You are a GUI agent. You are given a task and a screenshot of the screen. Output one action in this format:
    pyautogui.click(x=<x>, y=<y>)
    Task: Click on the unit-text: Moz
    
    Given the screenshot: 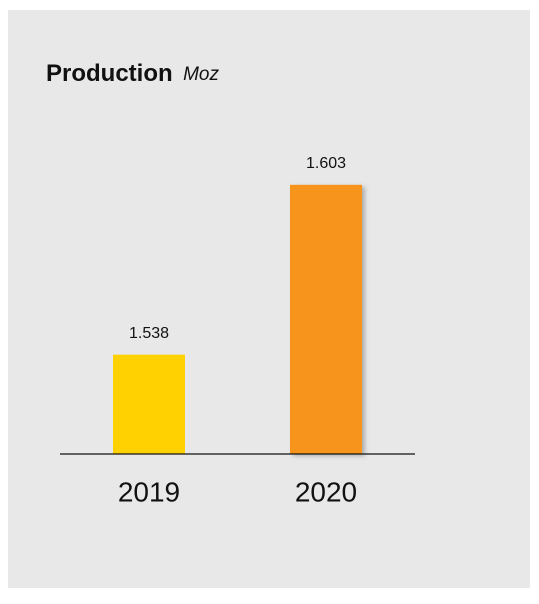 What is the action you would take?
    pyautogui.click(x=201, y=74)
    